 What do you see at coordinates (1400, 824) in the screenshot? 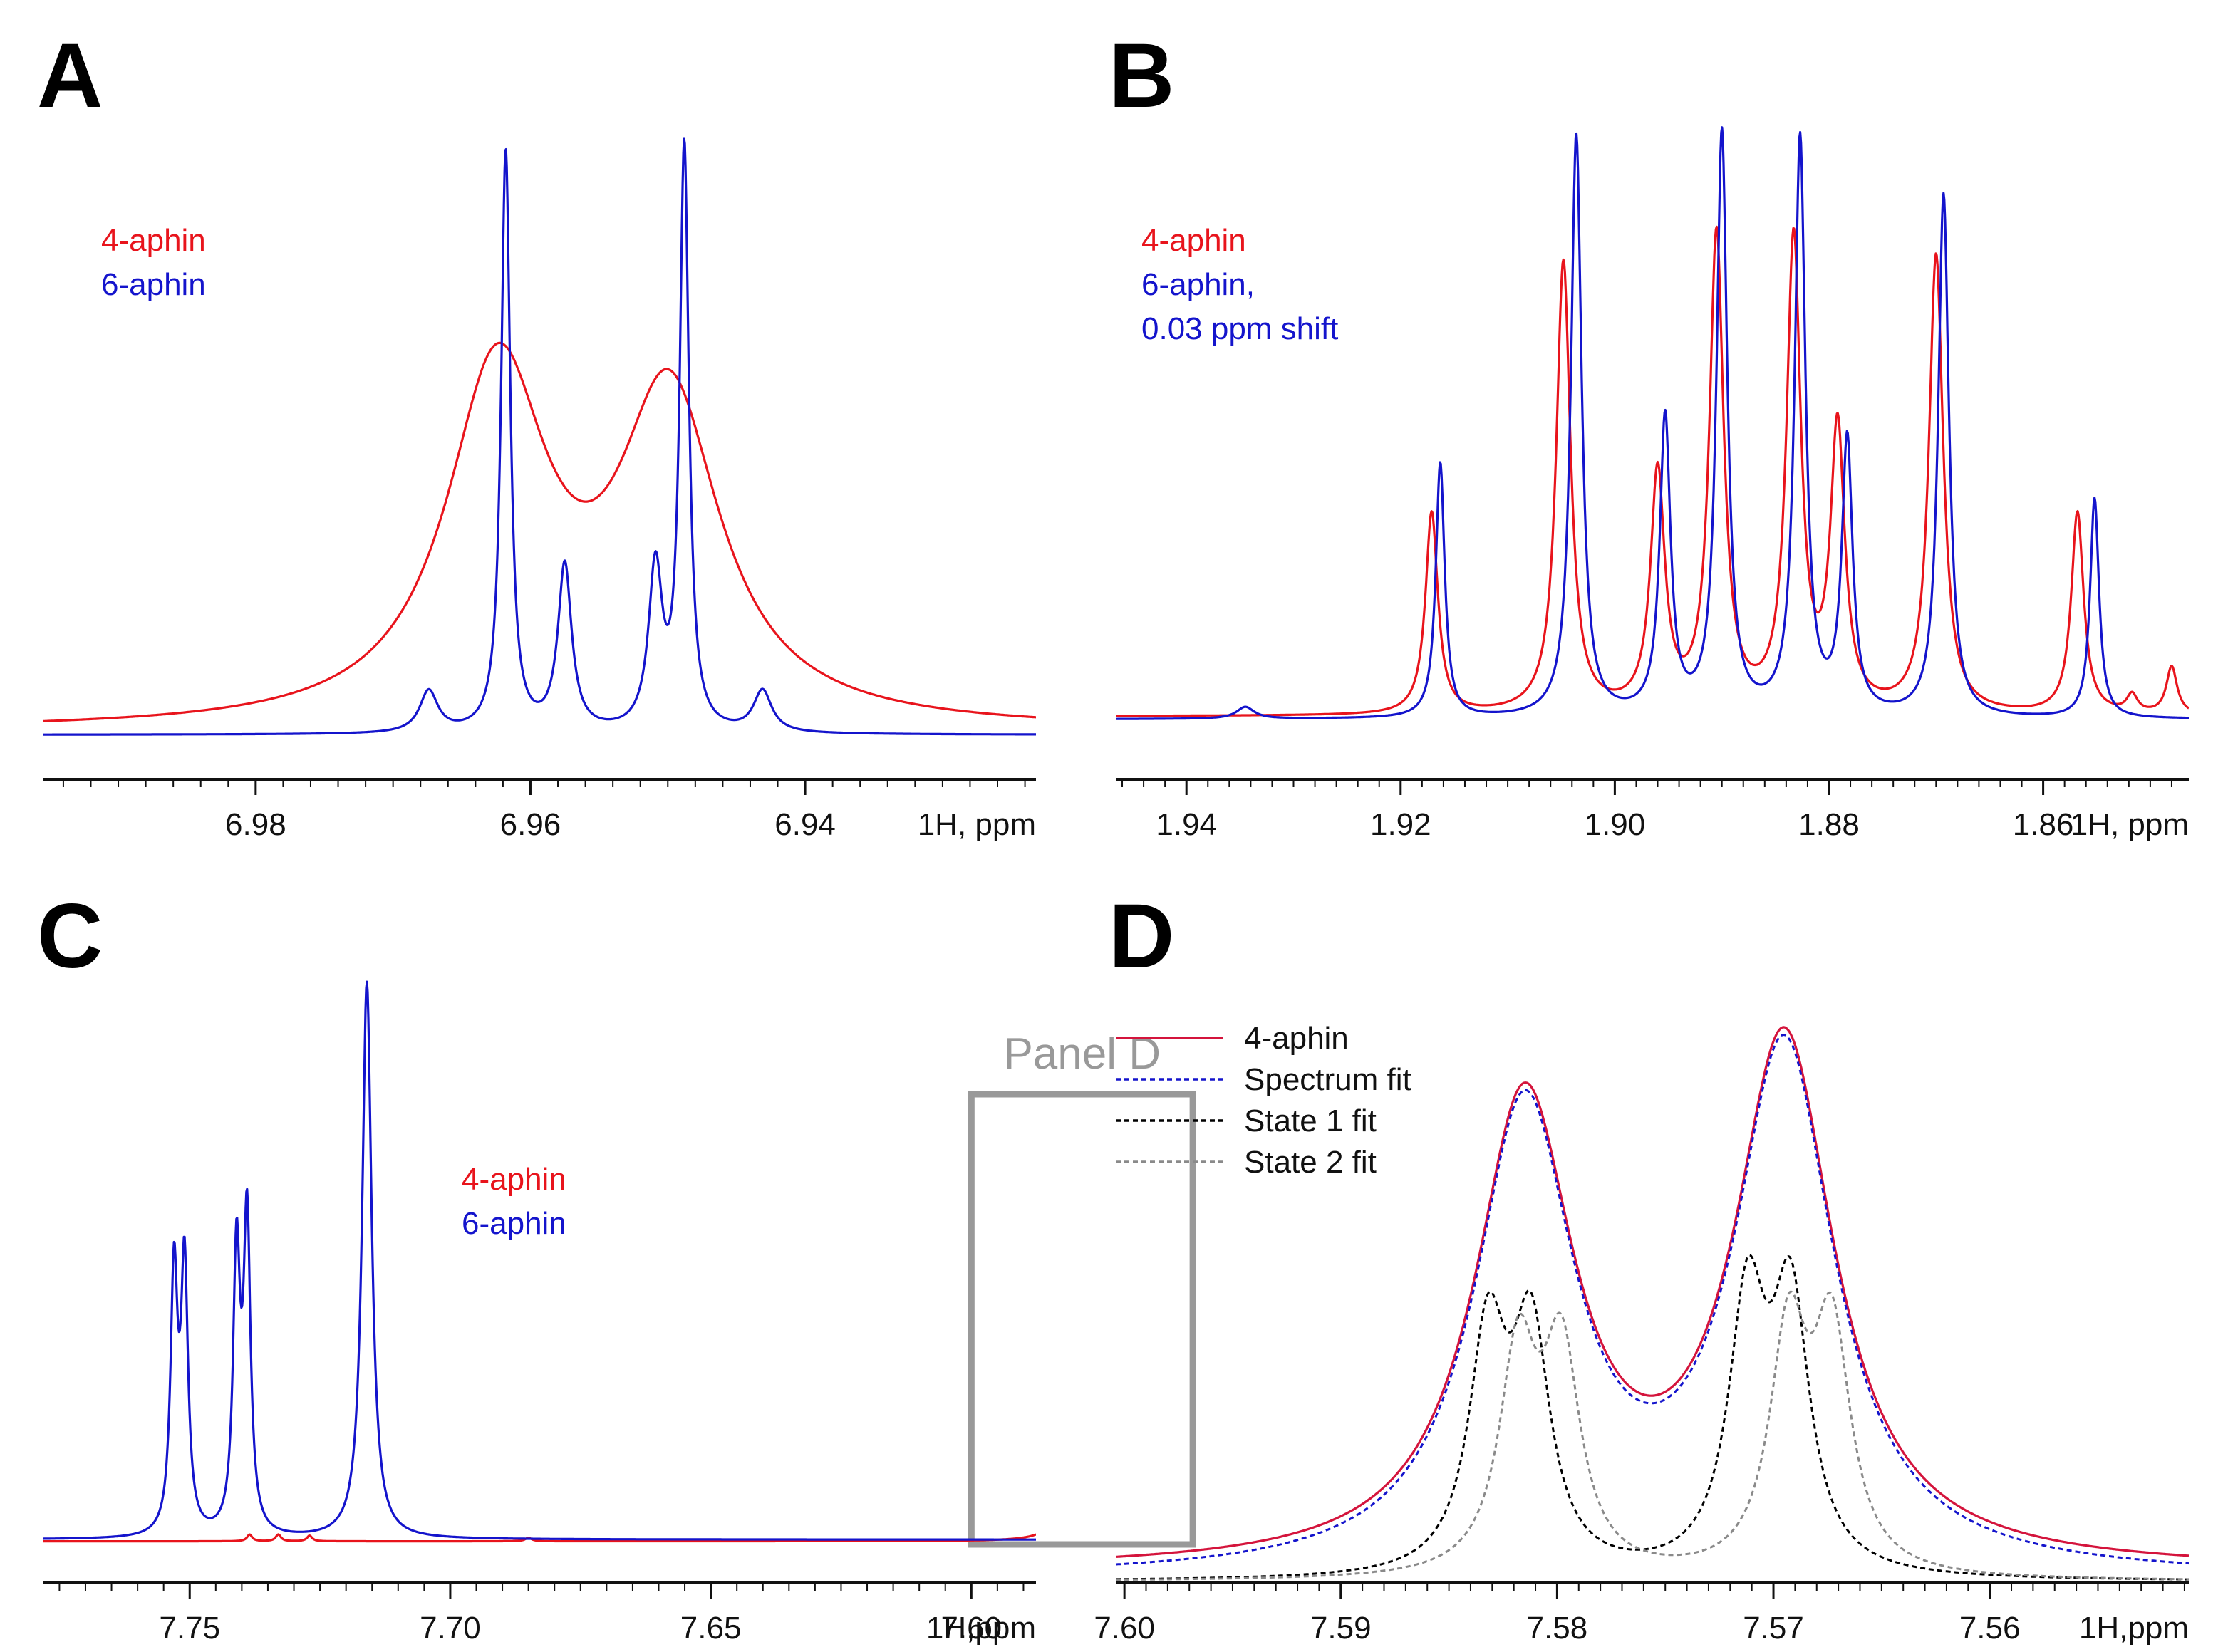
I see `x-tick-label: 1.92` at bounding box center [1400, 824].